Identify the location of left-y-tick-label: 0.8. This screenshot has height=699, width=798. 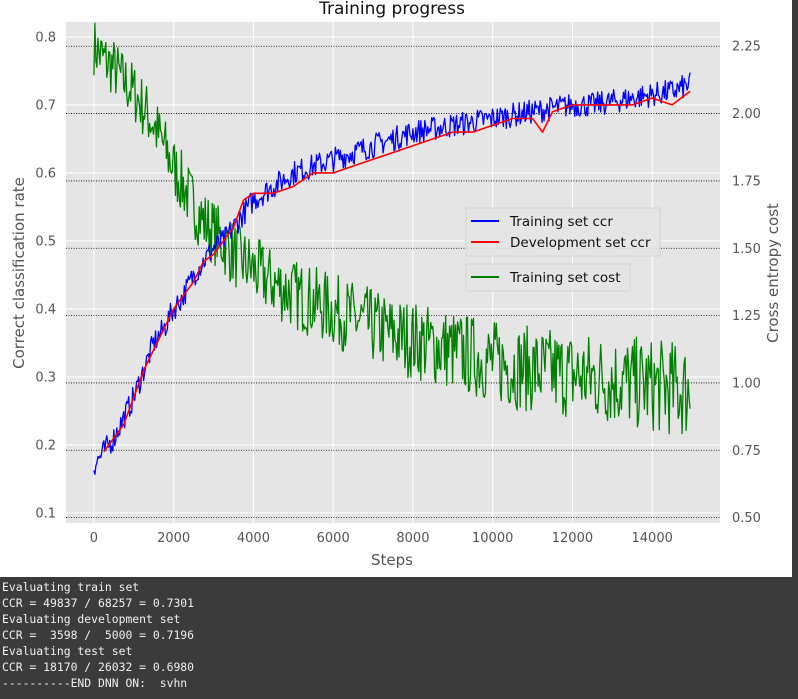
(45, 37).